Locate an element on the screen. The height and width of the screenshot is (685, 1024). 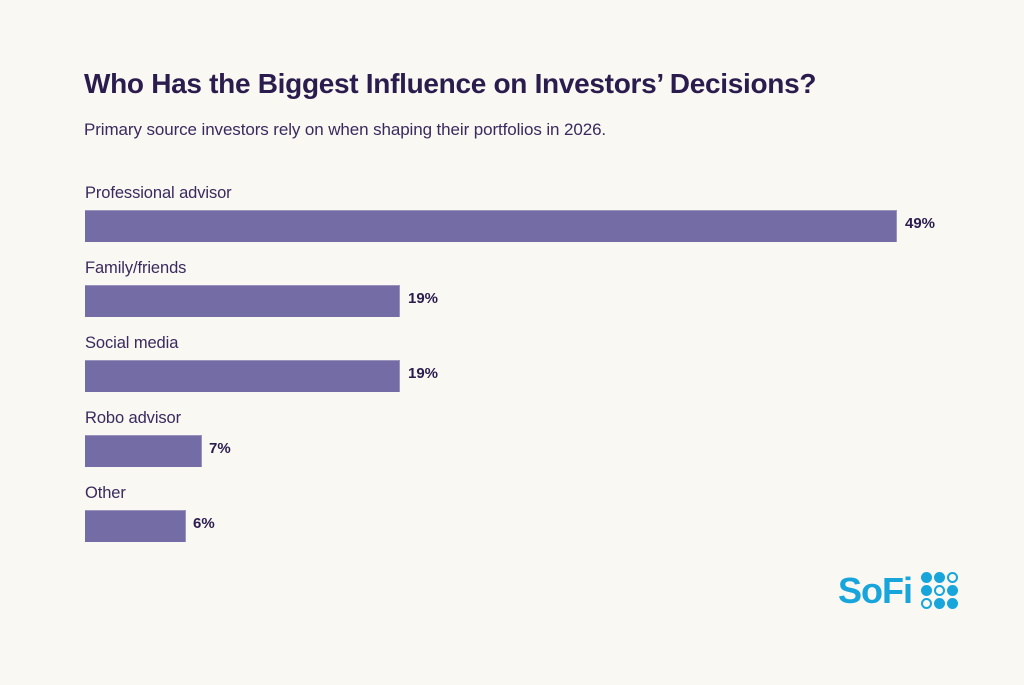
bar-group: Family/friends 19% is located at coordinates (512, 296).